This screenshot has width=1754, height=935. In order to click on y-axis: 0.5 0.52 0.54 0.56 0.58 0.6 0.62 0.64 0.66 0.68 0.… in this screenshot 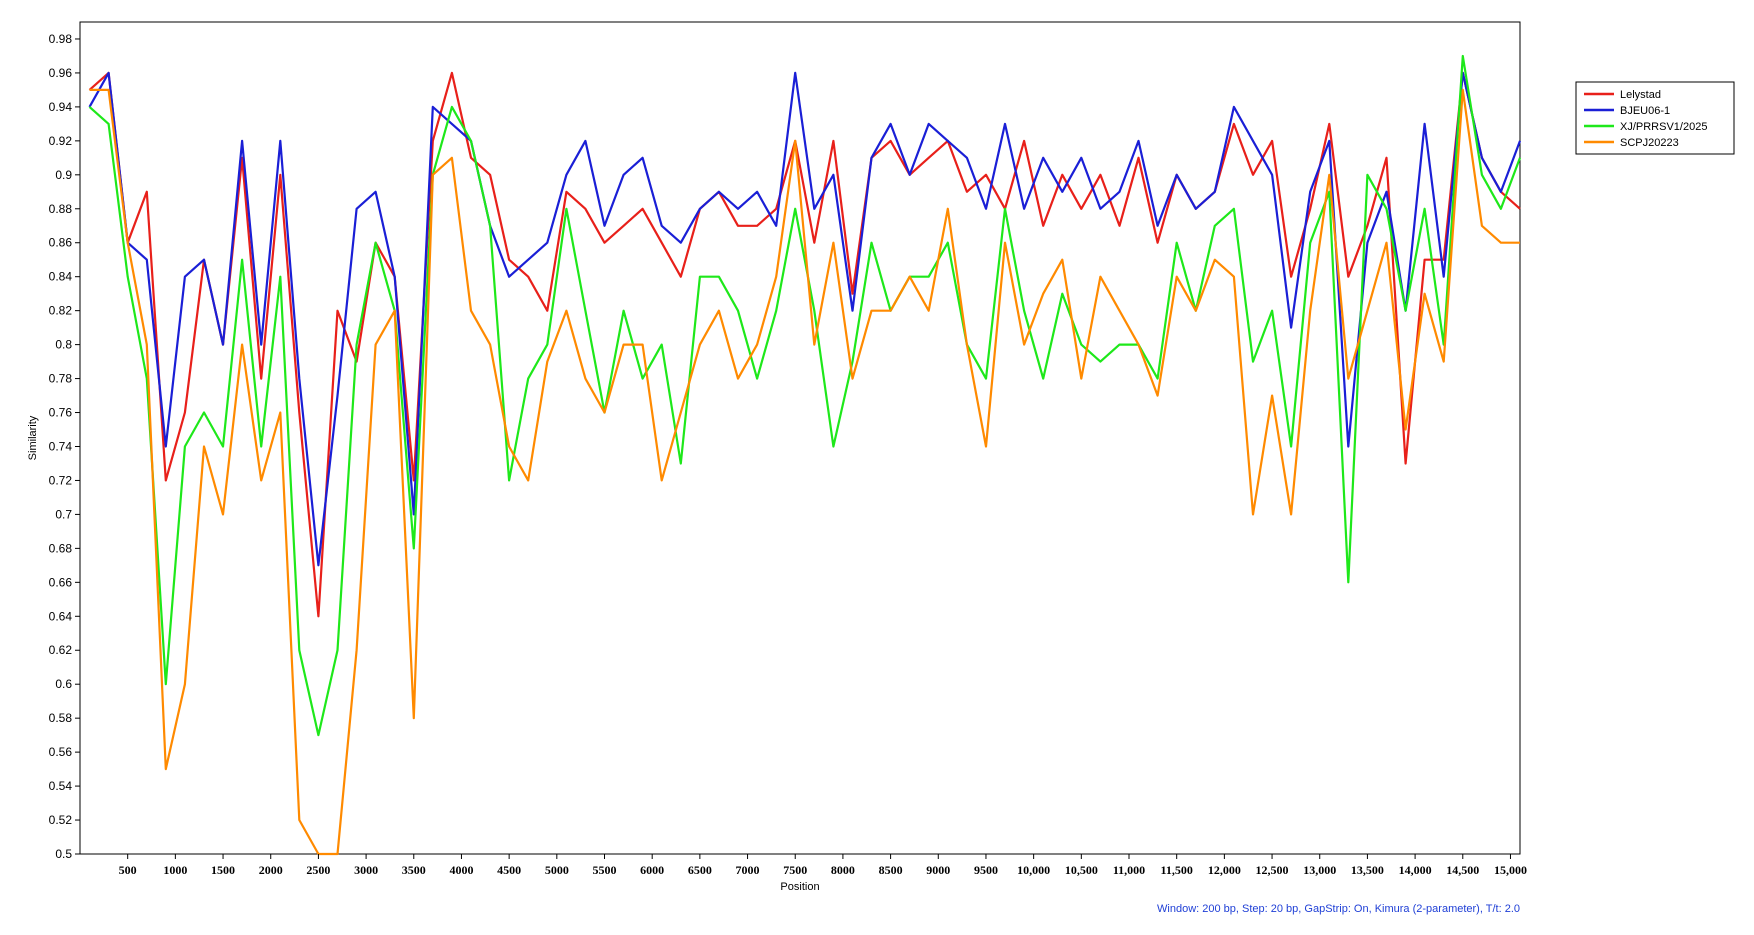, I will do `click(64, 446)`.